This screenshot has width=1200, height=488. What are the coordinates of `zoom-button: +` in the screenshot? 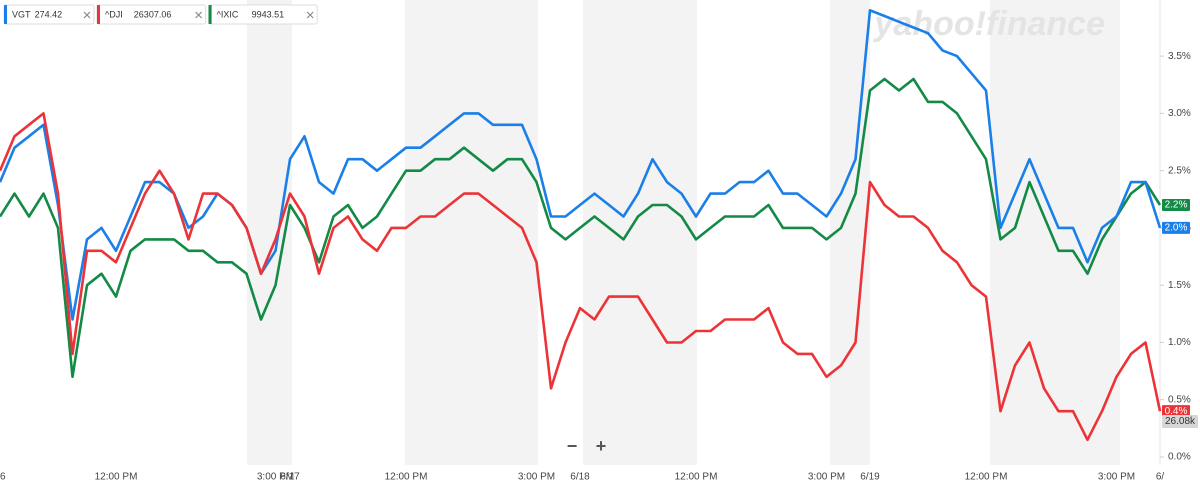 It's located at (601, 446).